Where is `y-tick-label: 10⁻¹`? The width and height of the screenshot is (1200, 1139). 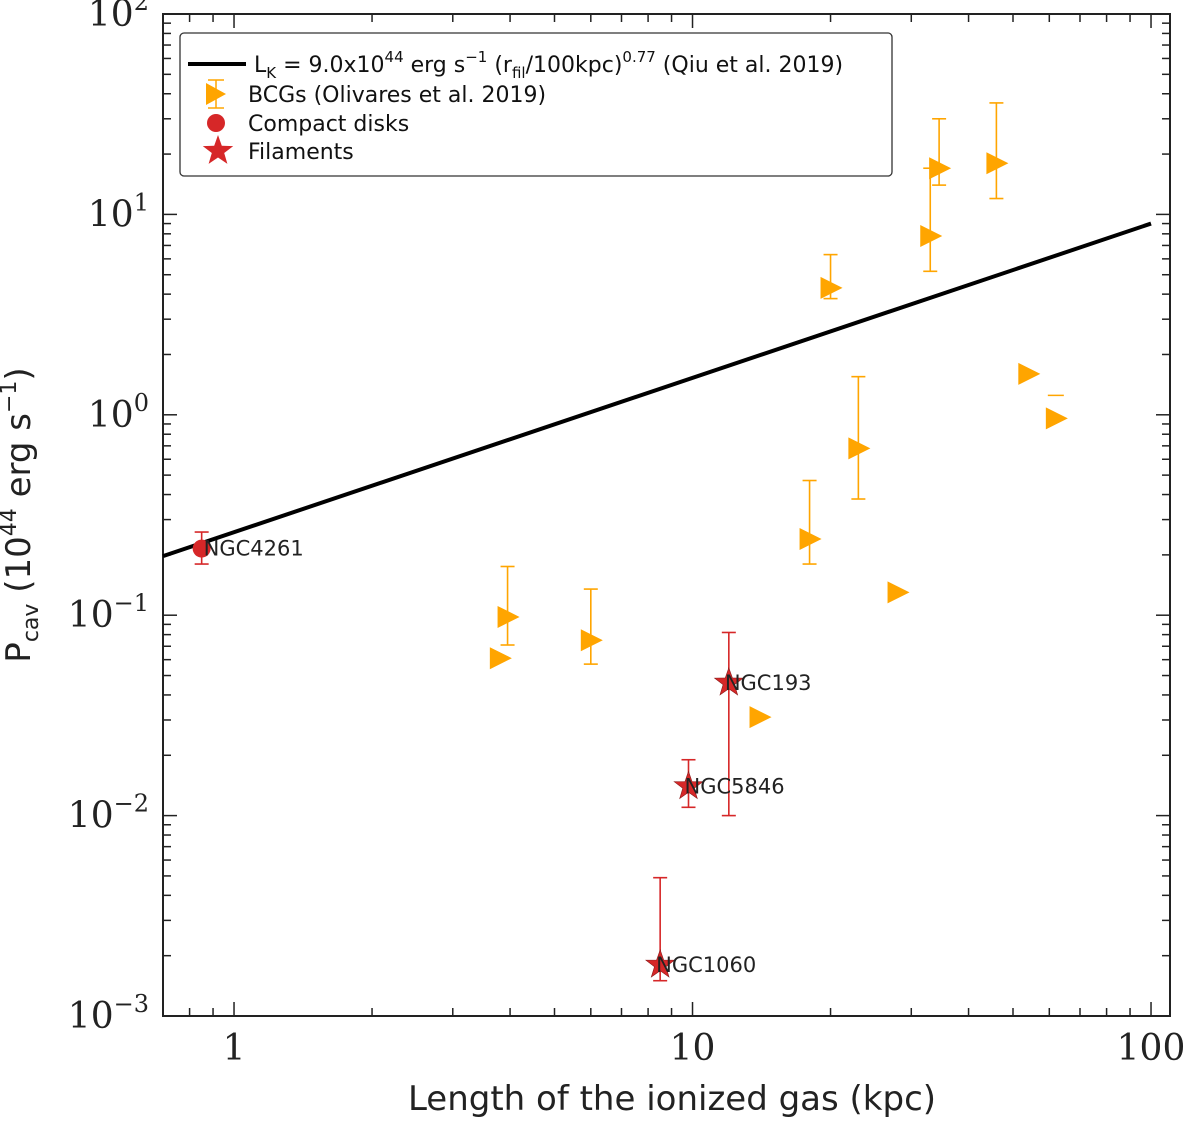
y-tick-label: 10⁻¹ is located at coordinates (108, 612).